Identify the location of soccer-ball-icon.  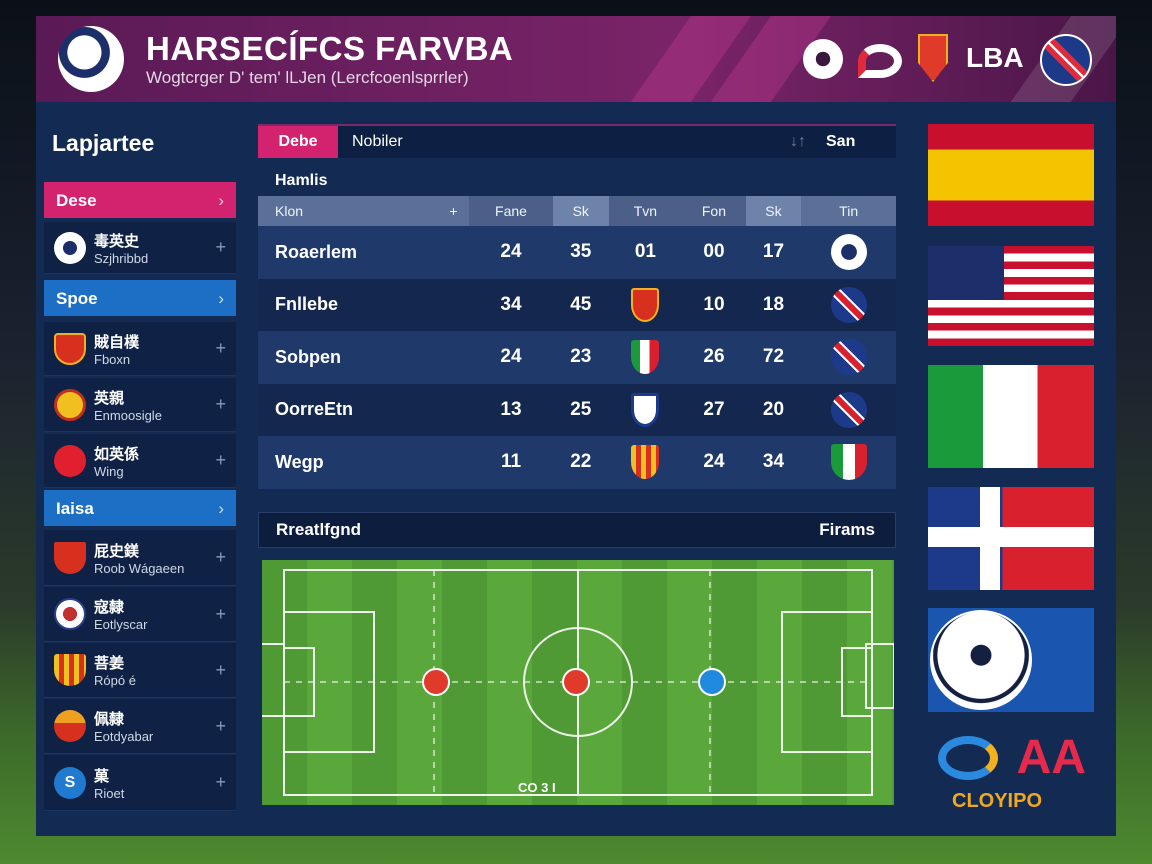
(981, 660).